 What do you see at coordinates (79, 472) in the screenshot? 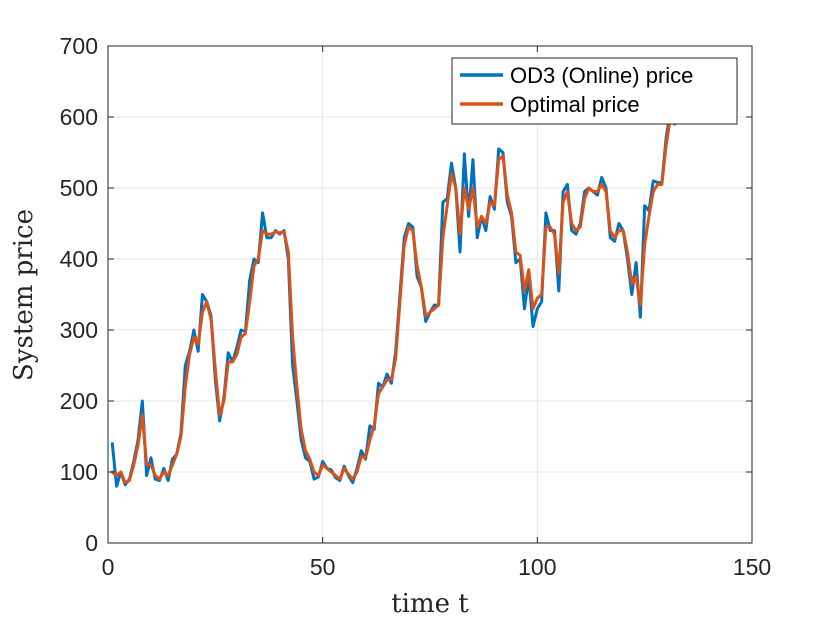
I see `y-tick-label-100: 100` at bounding box center [79, 472].